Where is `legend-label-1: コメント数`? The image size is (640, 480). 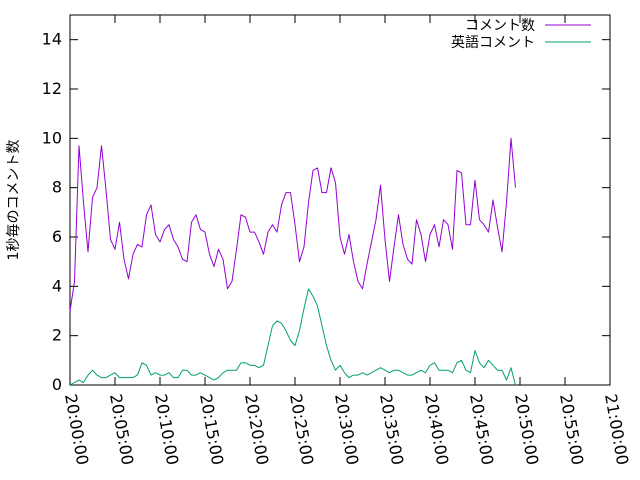 legend-label-1: コメント数 is located at coordinates (500, 26).